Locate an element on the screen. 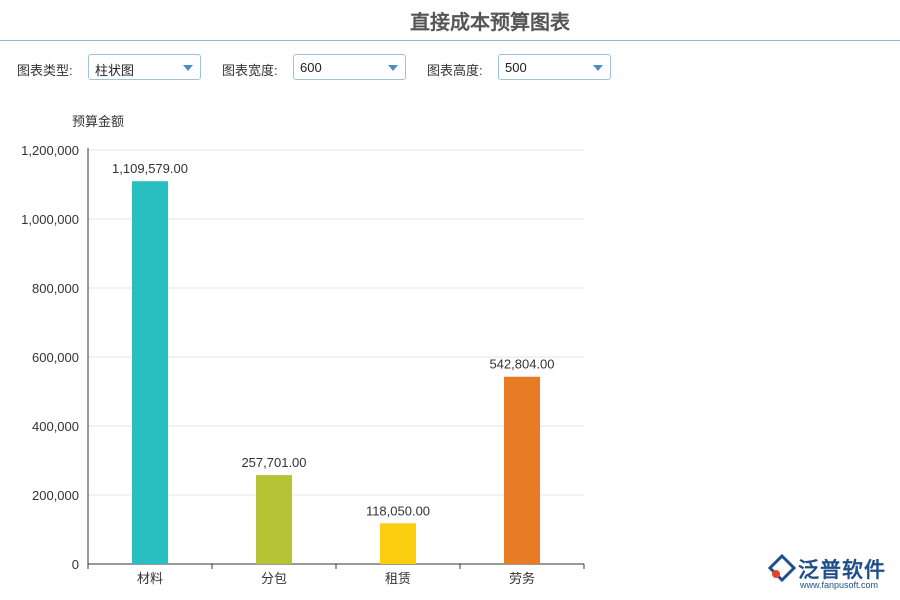 This screenshot has width=900, height=600. logo-name: 泛普软件 is located at coordinates (842, 570).